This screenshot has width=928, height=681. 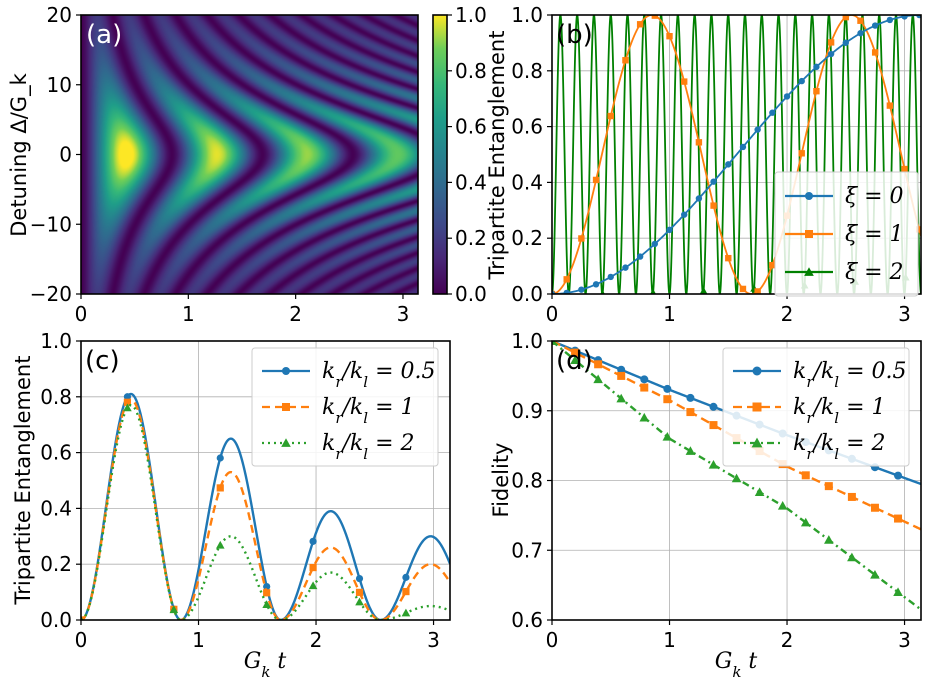 I want to click on colorbar-frame, so click(x=440, y=154).